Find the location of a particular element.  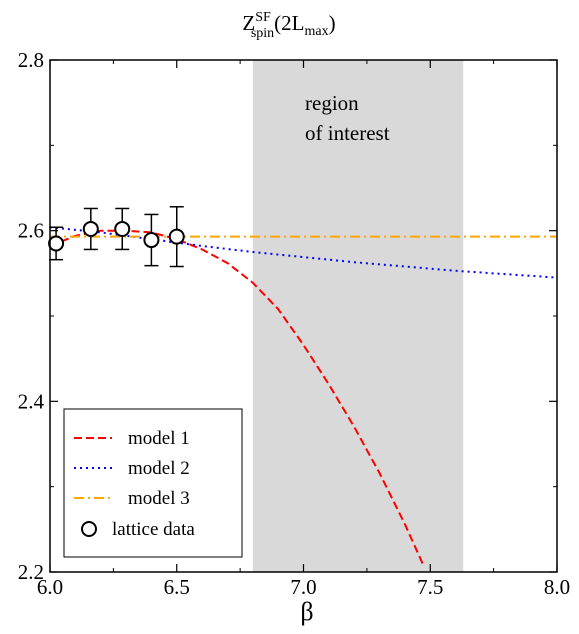

x-tick-label: 6.0 is located at coordinates (50, 587).